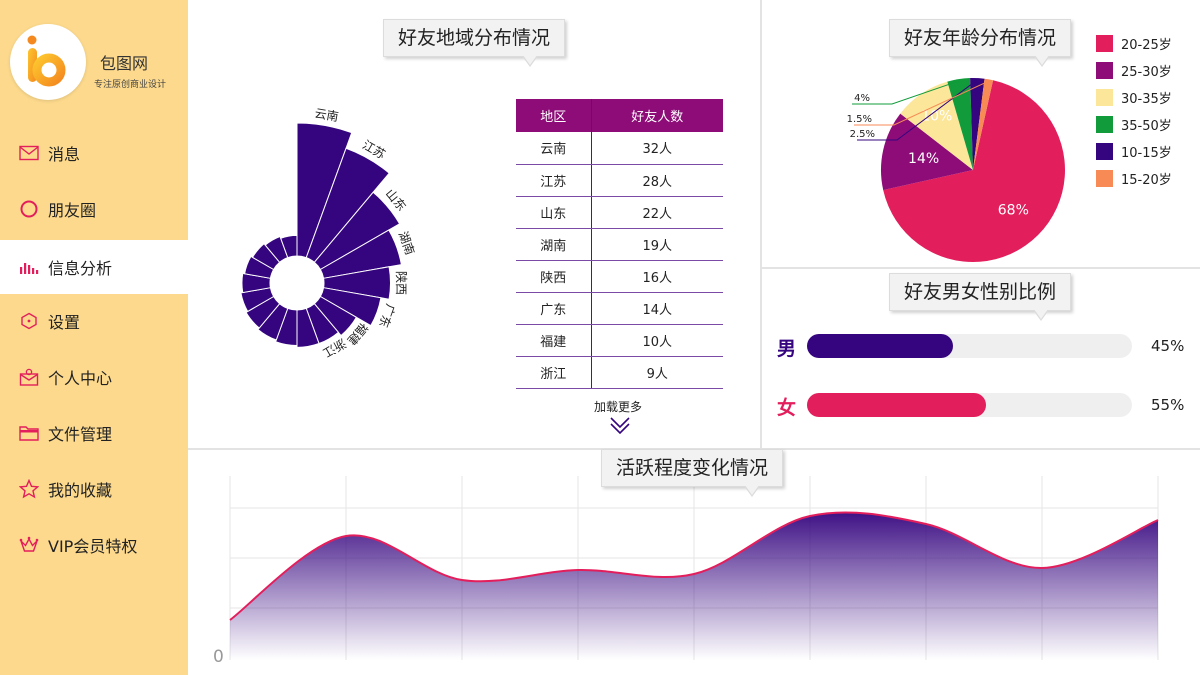 The height and width of the screenshot is (675, 1200). Describe the element at coordinates (859, 119) in the screenshot. I see `pie-value-label: 1.5%` at that location.